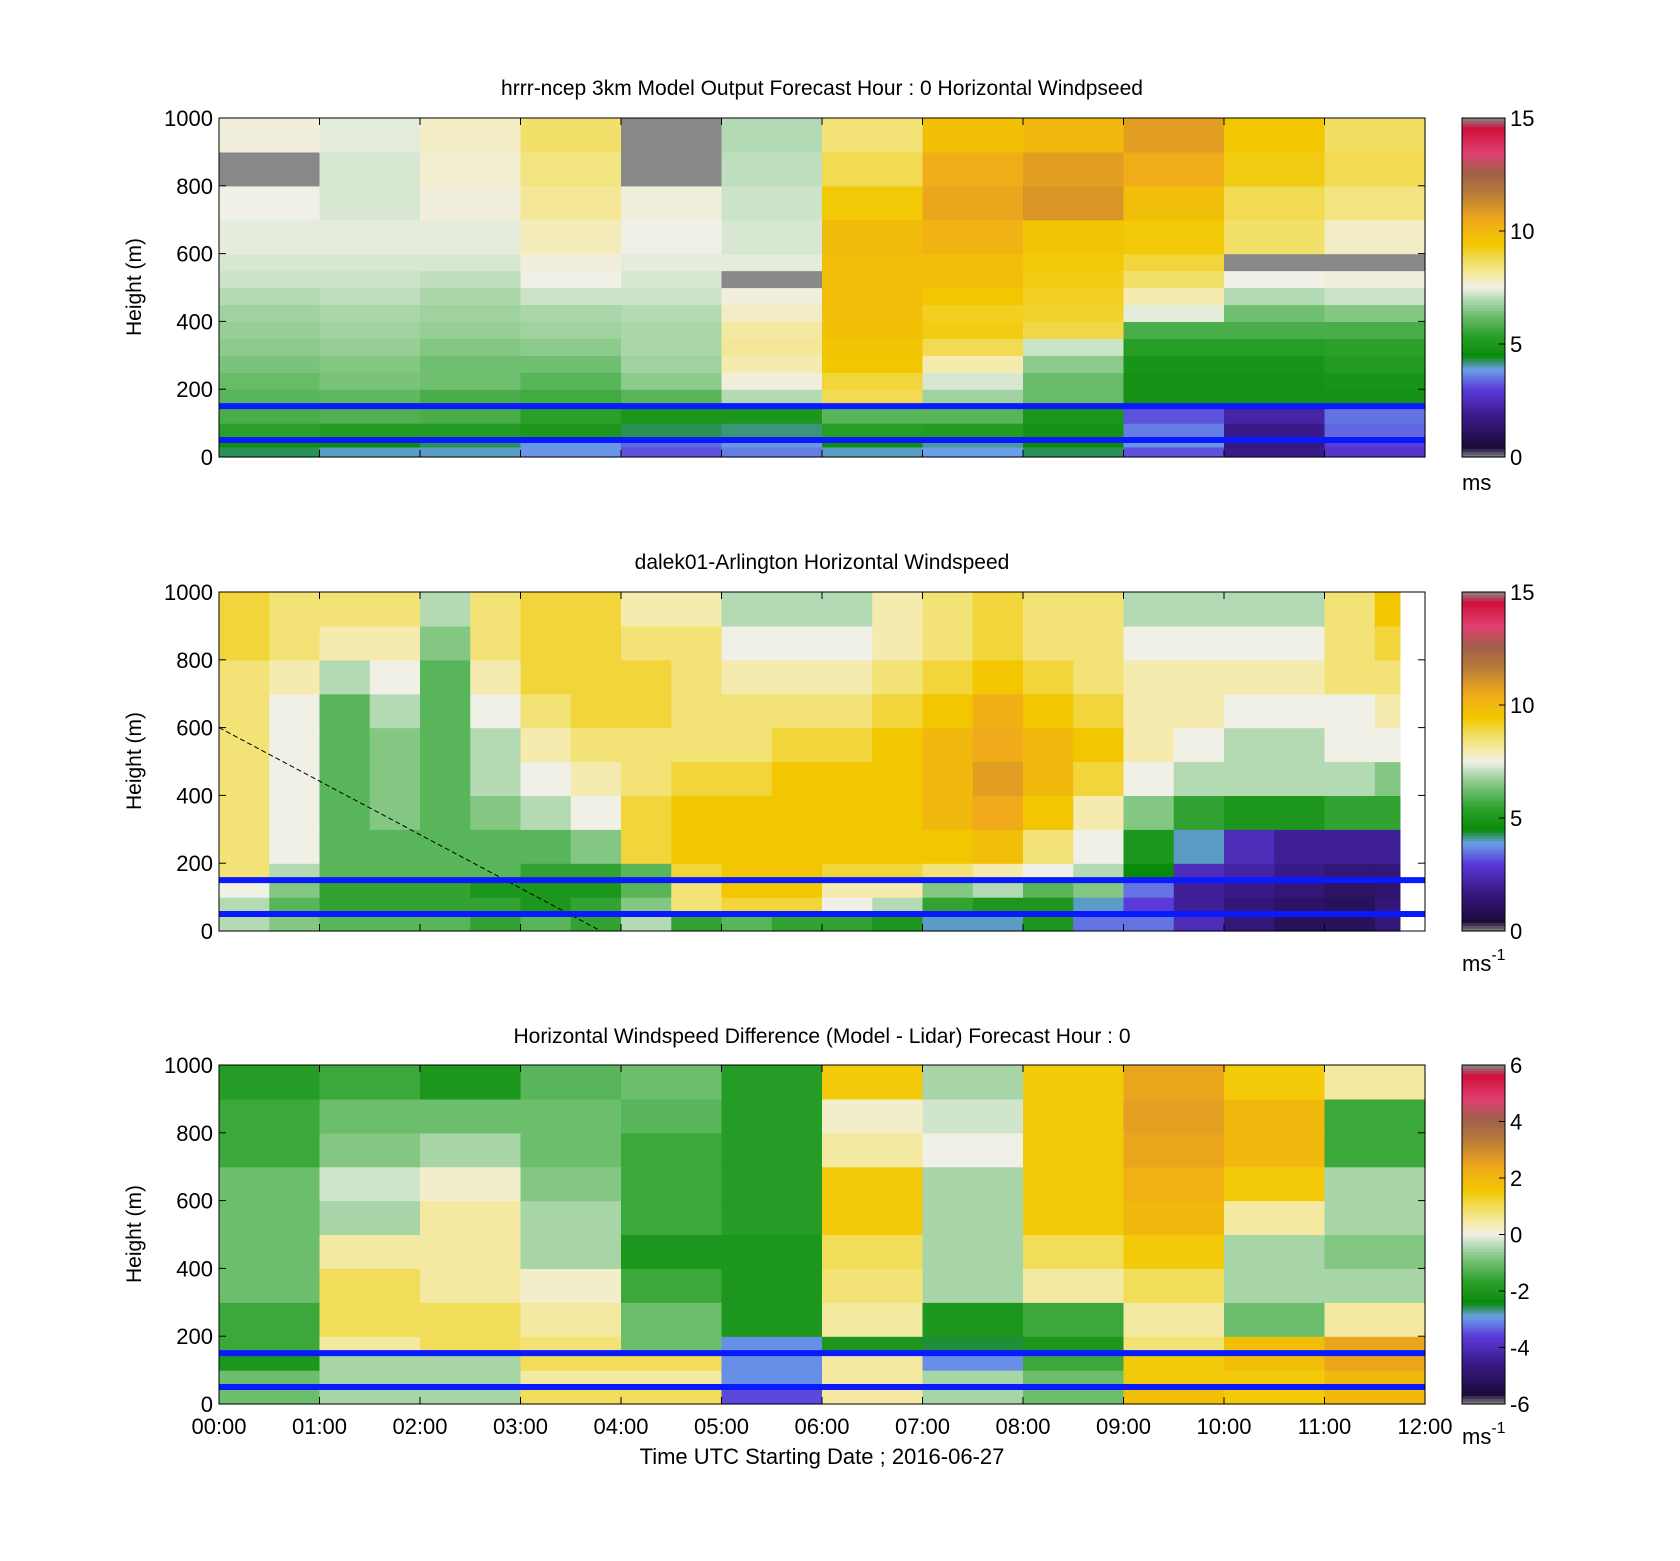 The width and height of the screenshot is (1680, 1561). Describe the element at coordinates (821, 1426) in the screenshot. I see `x-tick-label: 06:00` at that location.